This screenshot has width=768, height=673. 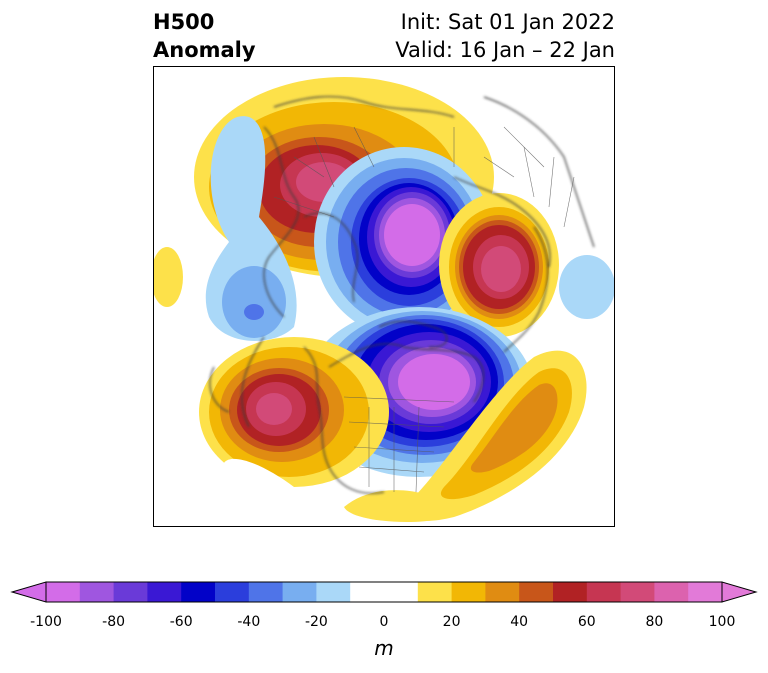 What do you see at coordinates (168, 277) in the screenshot?
I see `positive-anomaly-west-edge` at bounding box center [168, 277].